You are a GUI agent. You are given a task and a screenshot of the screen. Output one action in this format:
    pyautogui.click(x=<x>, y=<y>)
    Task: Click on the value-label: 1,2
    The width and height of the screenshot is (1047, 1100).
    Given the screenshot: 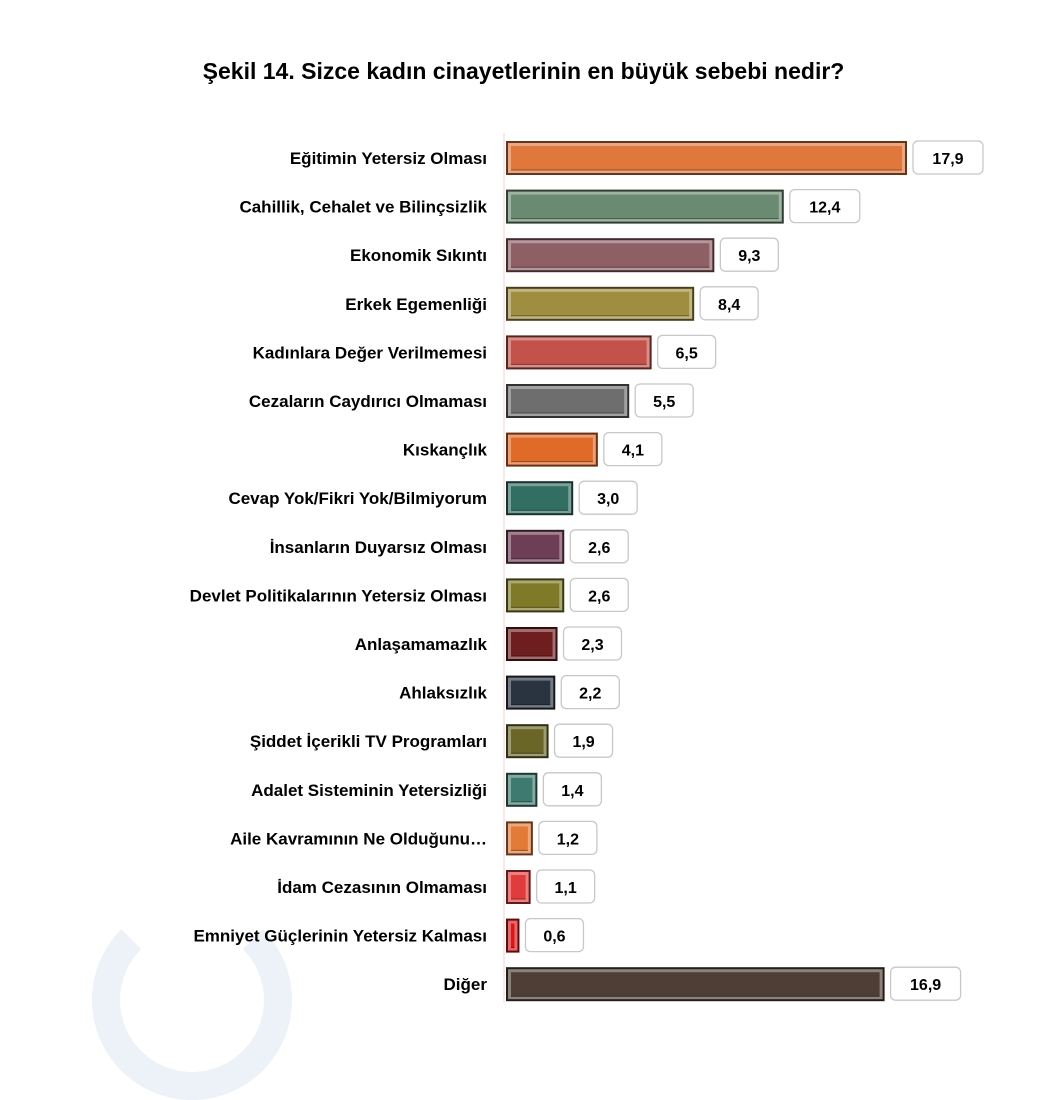 What is the action you would take?
    pyautogui.click(x=568, y=839)
    